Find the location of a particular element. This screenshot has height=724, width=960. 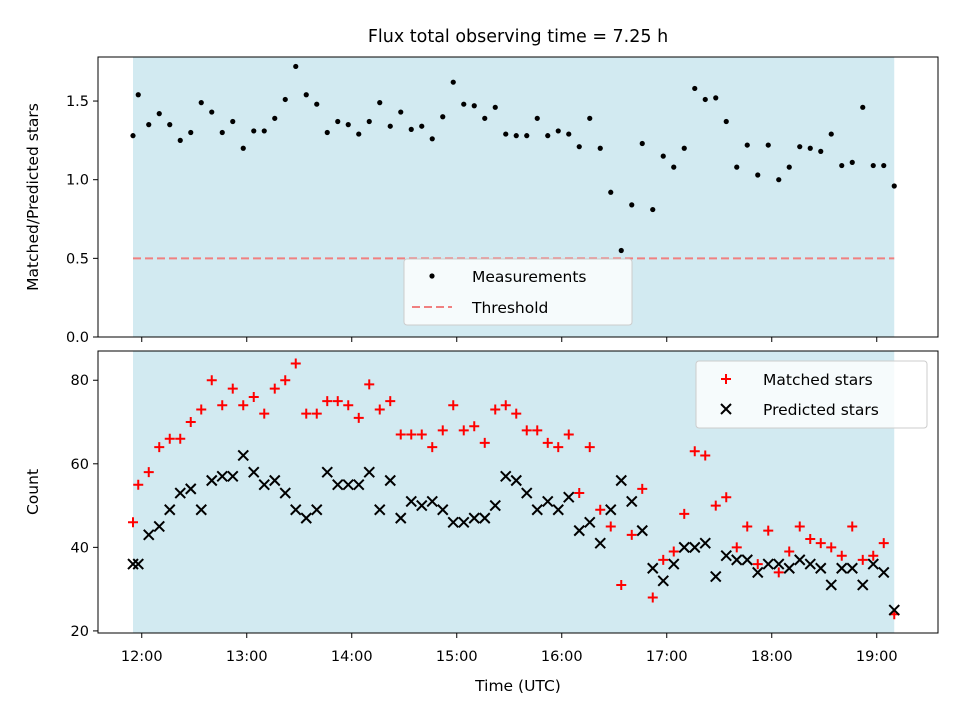

legend-box is located at coordinates (811, 394).